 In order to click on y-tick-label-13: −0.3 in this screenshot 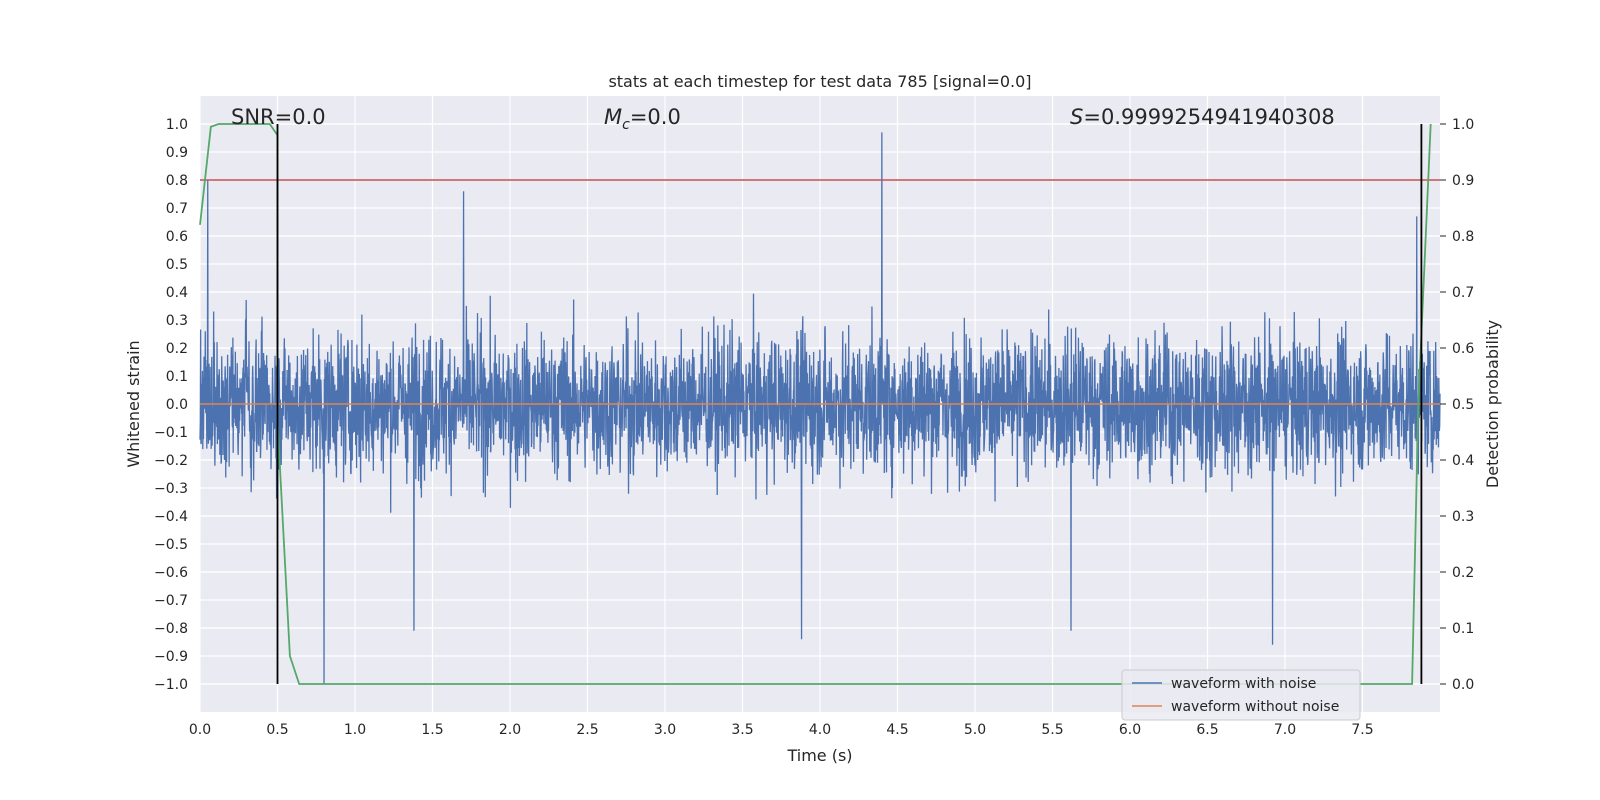, I will do `click(171, 489)`.